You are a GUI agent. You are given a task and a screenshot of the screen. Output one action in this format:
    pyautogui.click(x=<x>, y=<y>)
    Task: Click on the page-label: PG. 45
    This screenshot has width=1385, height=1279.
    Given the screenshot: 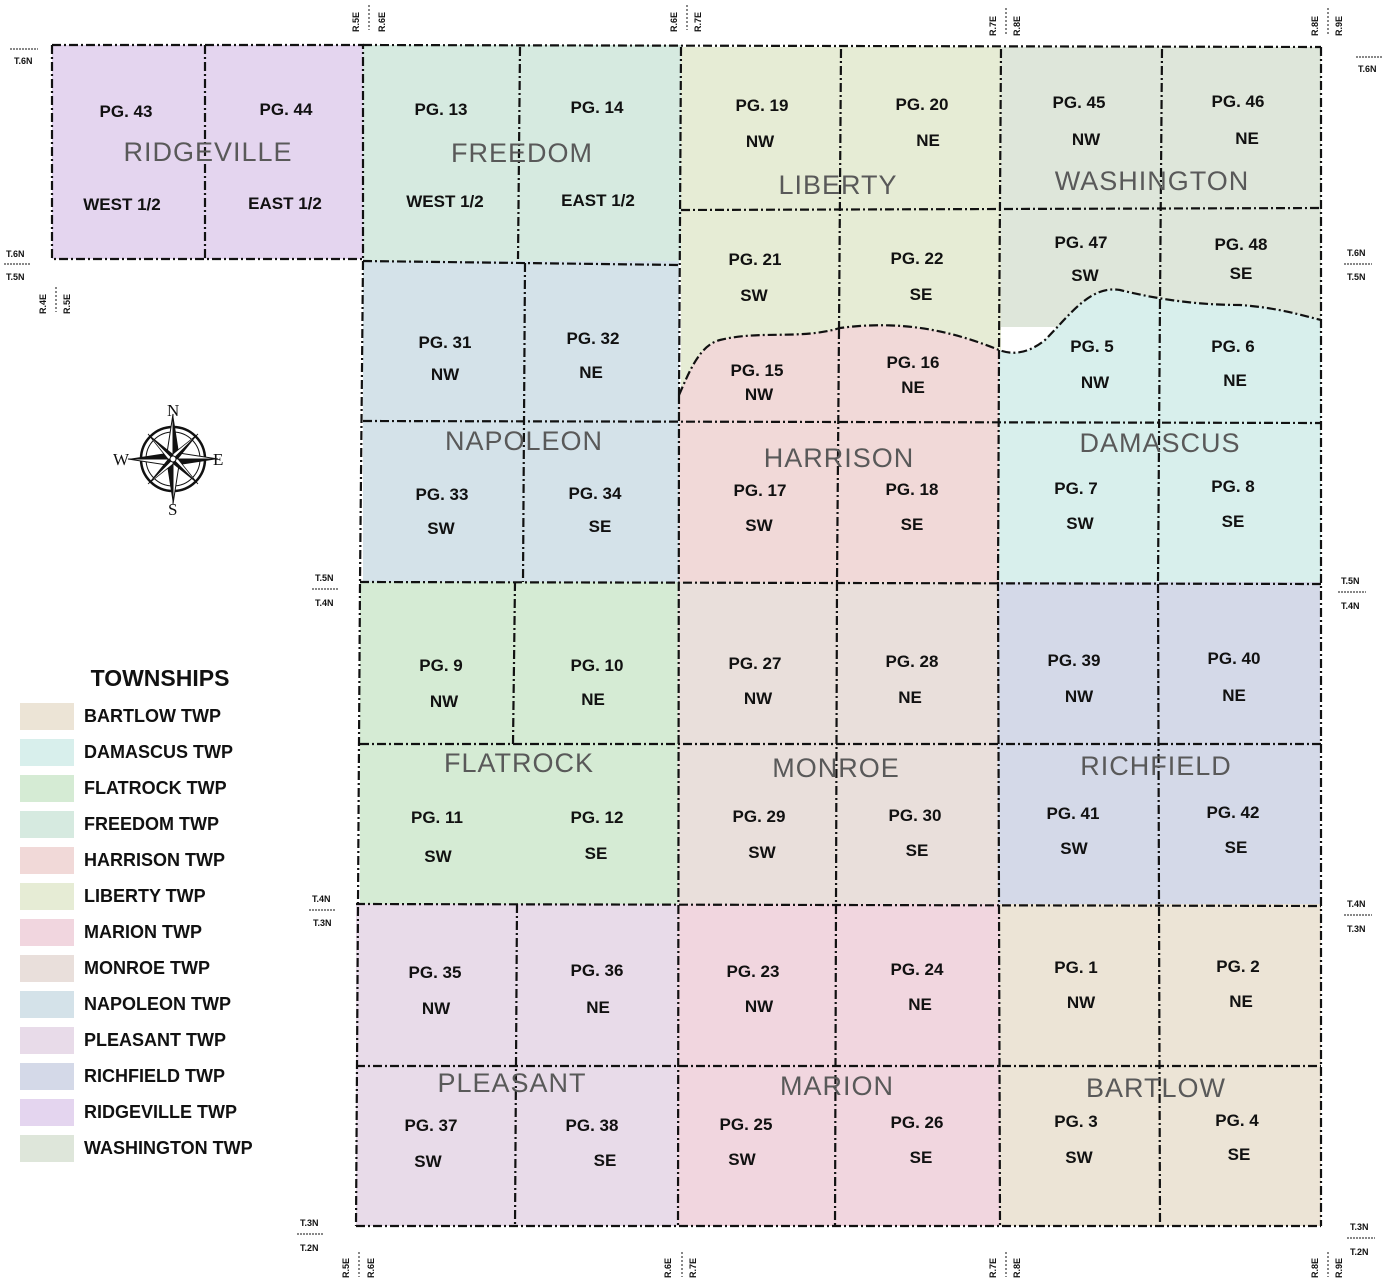 What is the action you would take?
    pyautogui.click(x=1079, y=102)
    